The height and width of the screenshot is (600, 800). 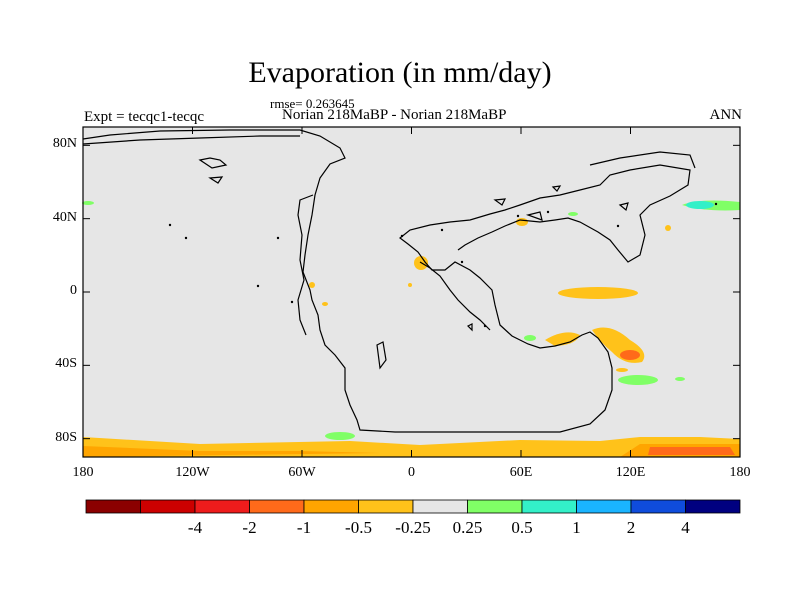 I want to click on inner-sea-coast, so click(x=455, y=296).